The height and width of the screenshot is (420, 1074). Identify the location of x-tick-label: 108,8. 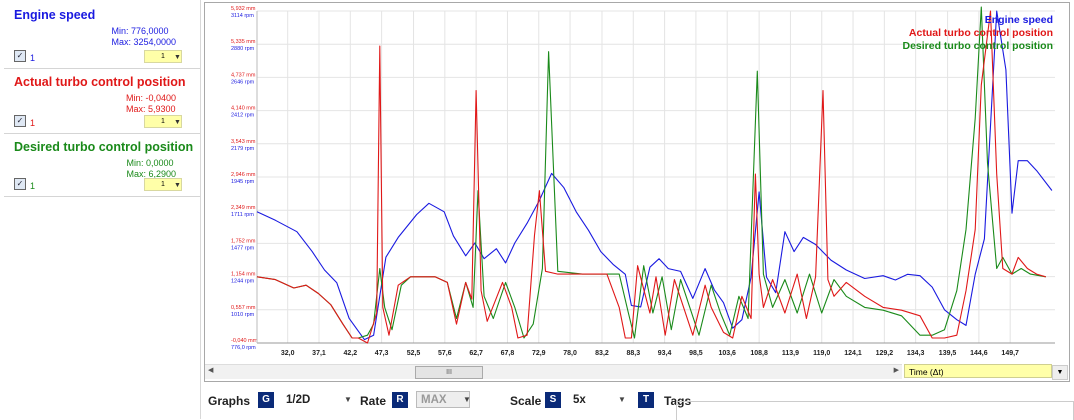
(759, 353).